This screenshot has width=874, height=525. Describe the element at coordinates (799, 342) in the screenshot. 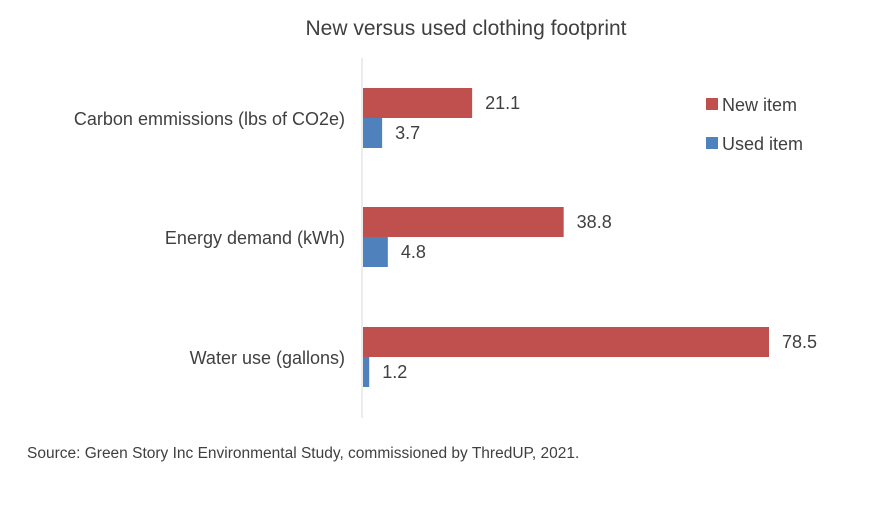

I see `data-label-new-item: 78.5` at that location.